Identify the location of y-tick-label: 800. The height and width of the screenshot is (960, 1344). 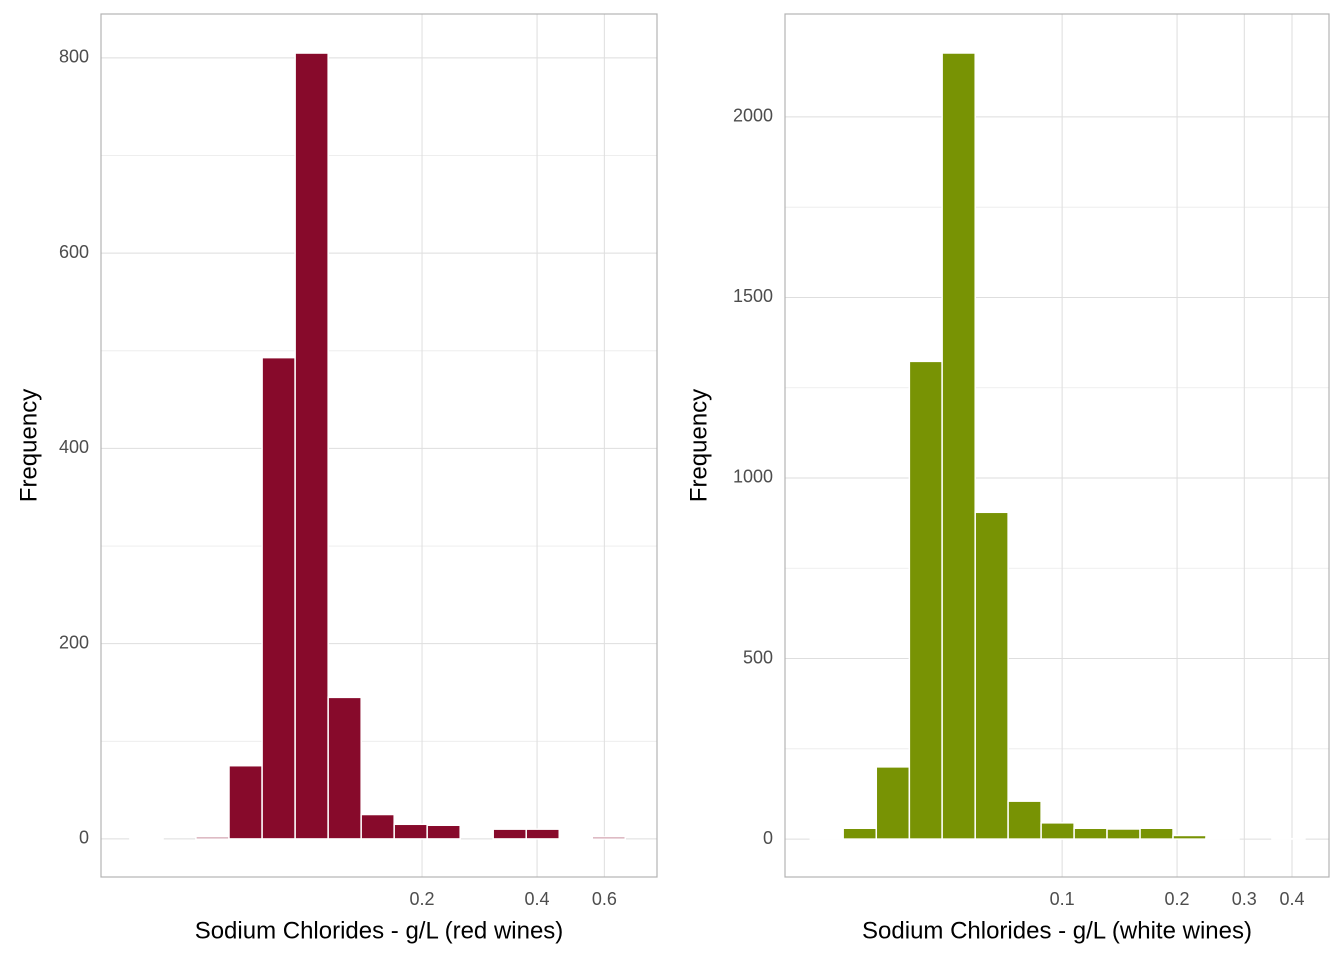
(74, 57).